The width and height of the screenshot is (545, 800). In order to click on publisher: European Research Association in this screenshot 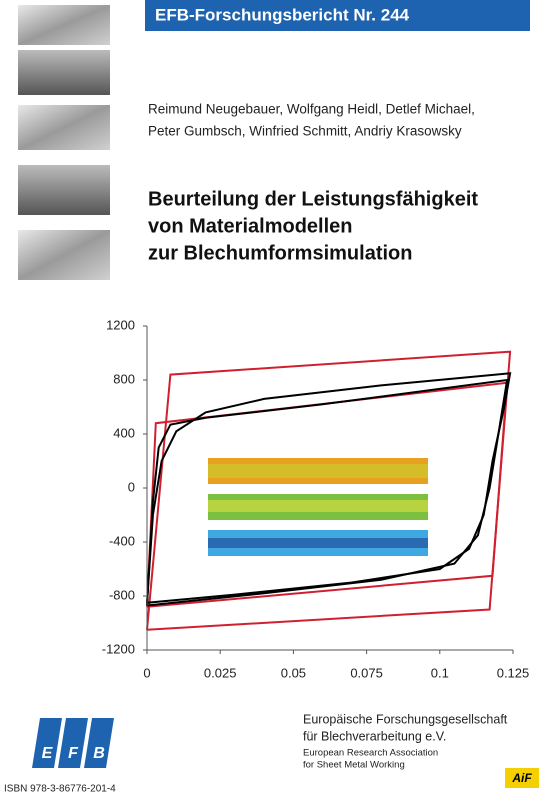, I will do `click(370, 753)`.